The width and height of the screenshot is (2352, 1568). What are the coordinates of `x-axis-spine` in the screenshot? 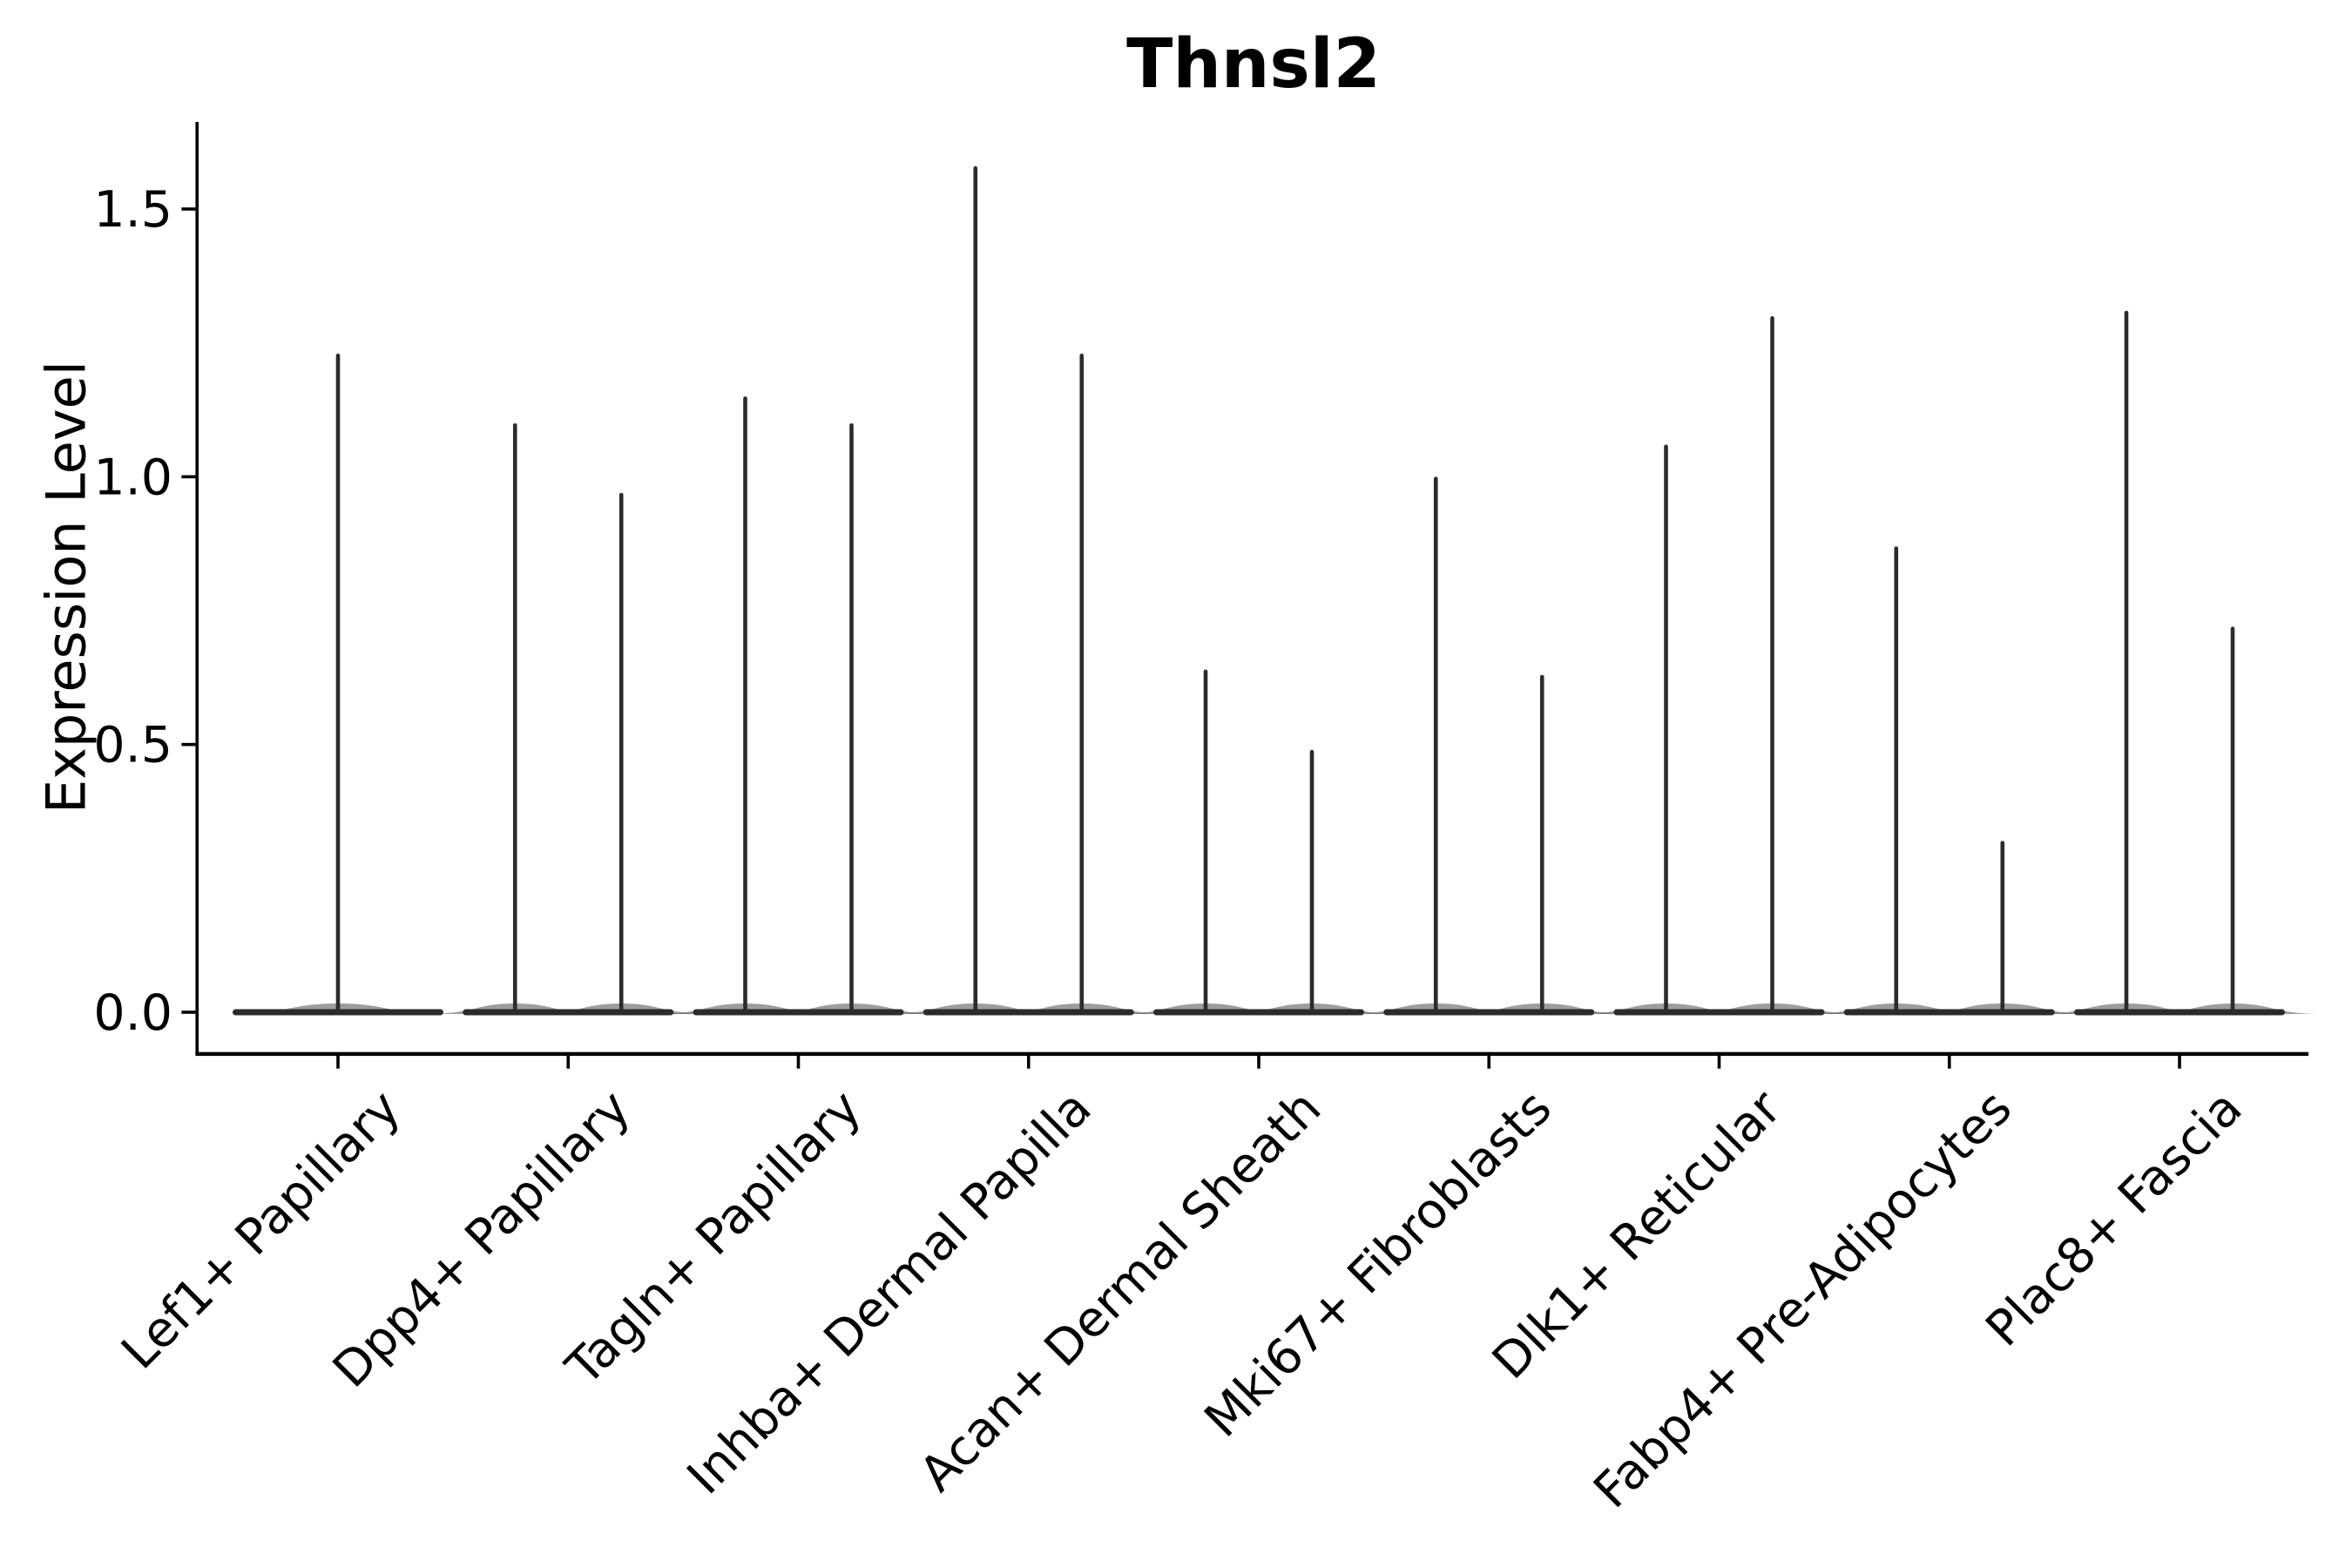 It's located at (1252, 1054).